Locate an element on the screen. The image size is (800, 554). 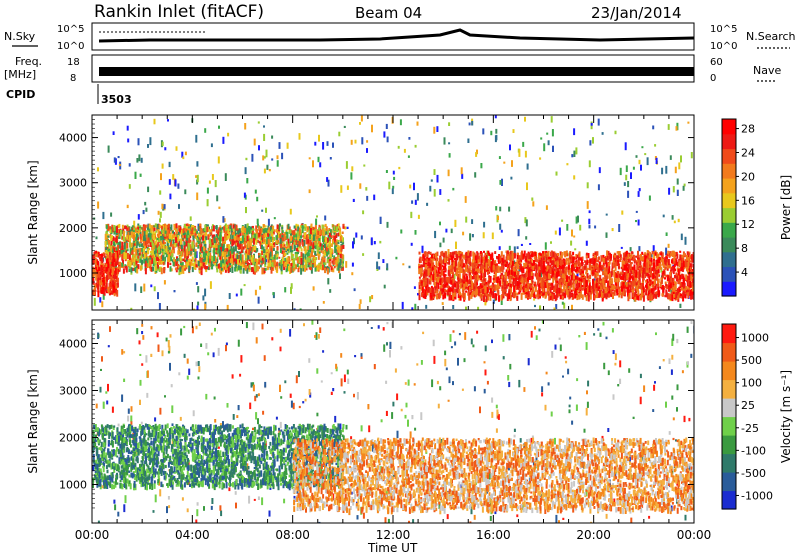
freq-label: Freq. is located at coordinates (28, 61).